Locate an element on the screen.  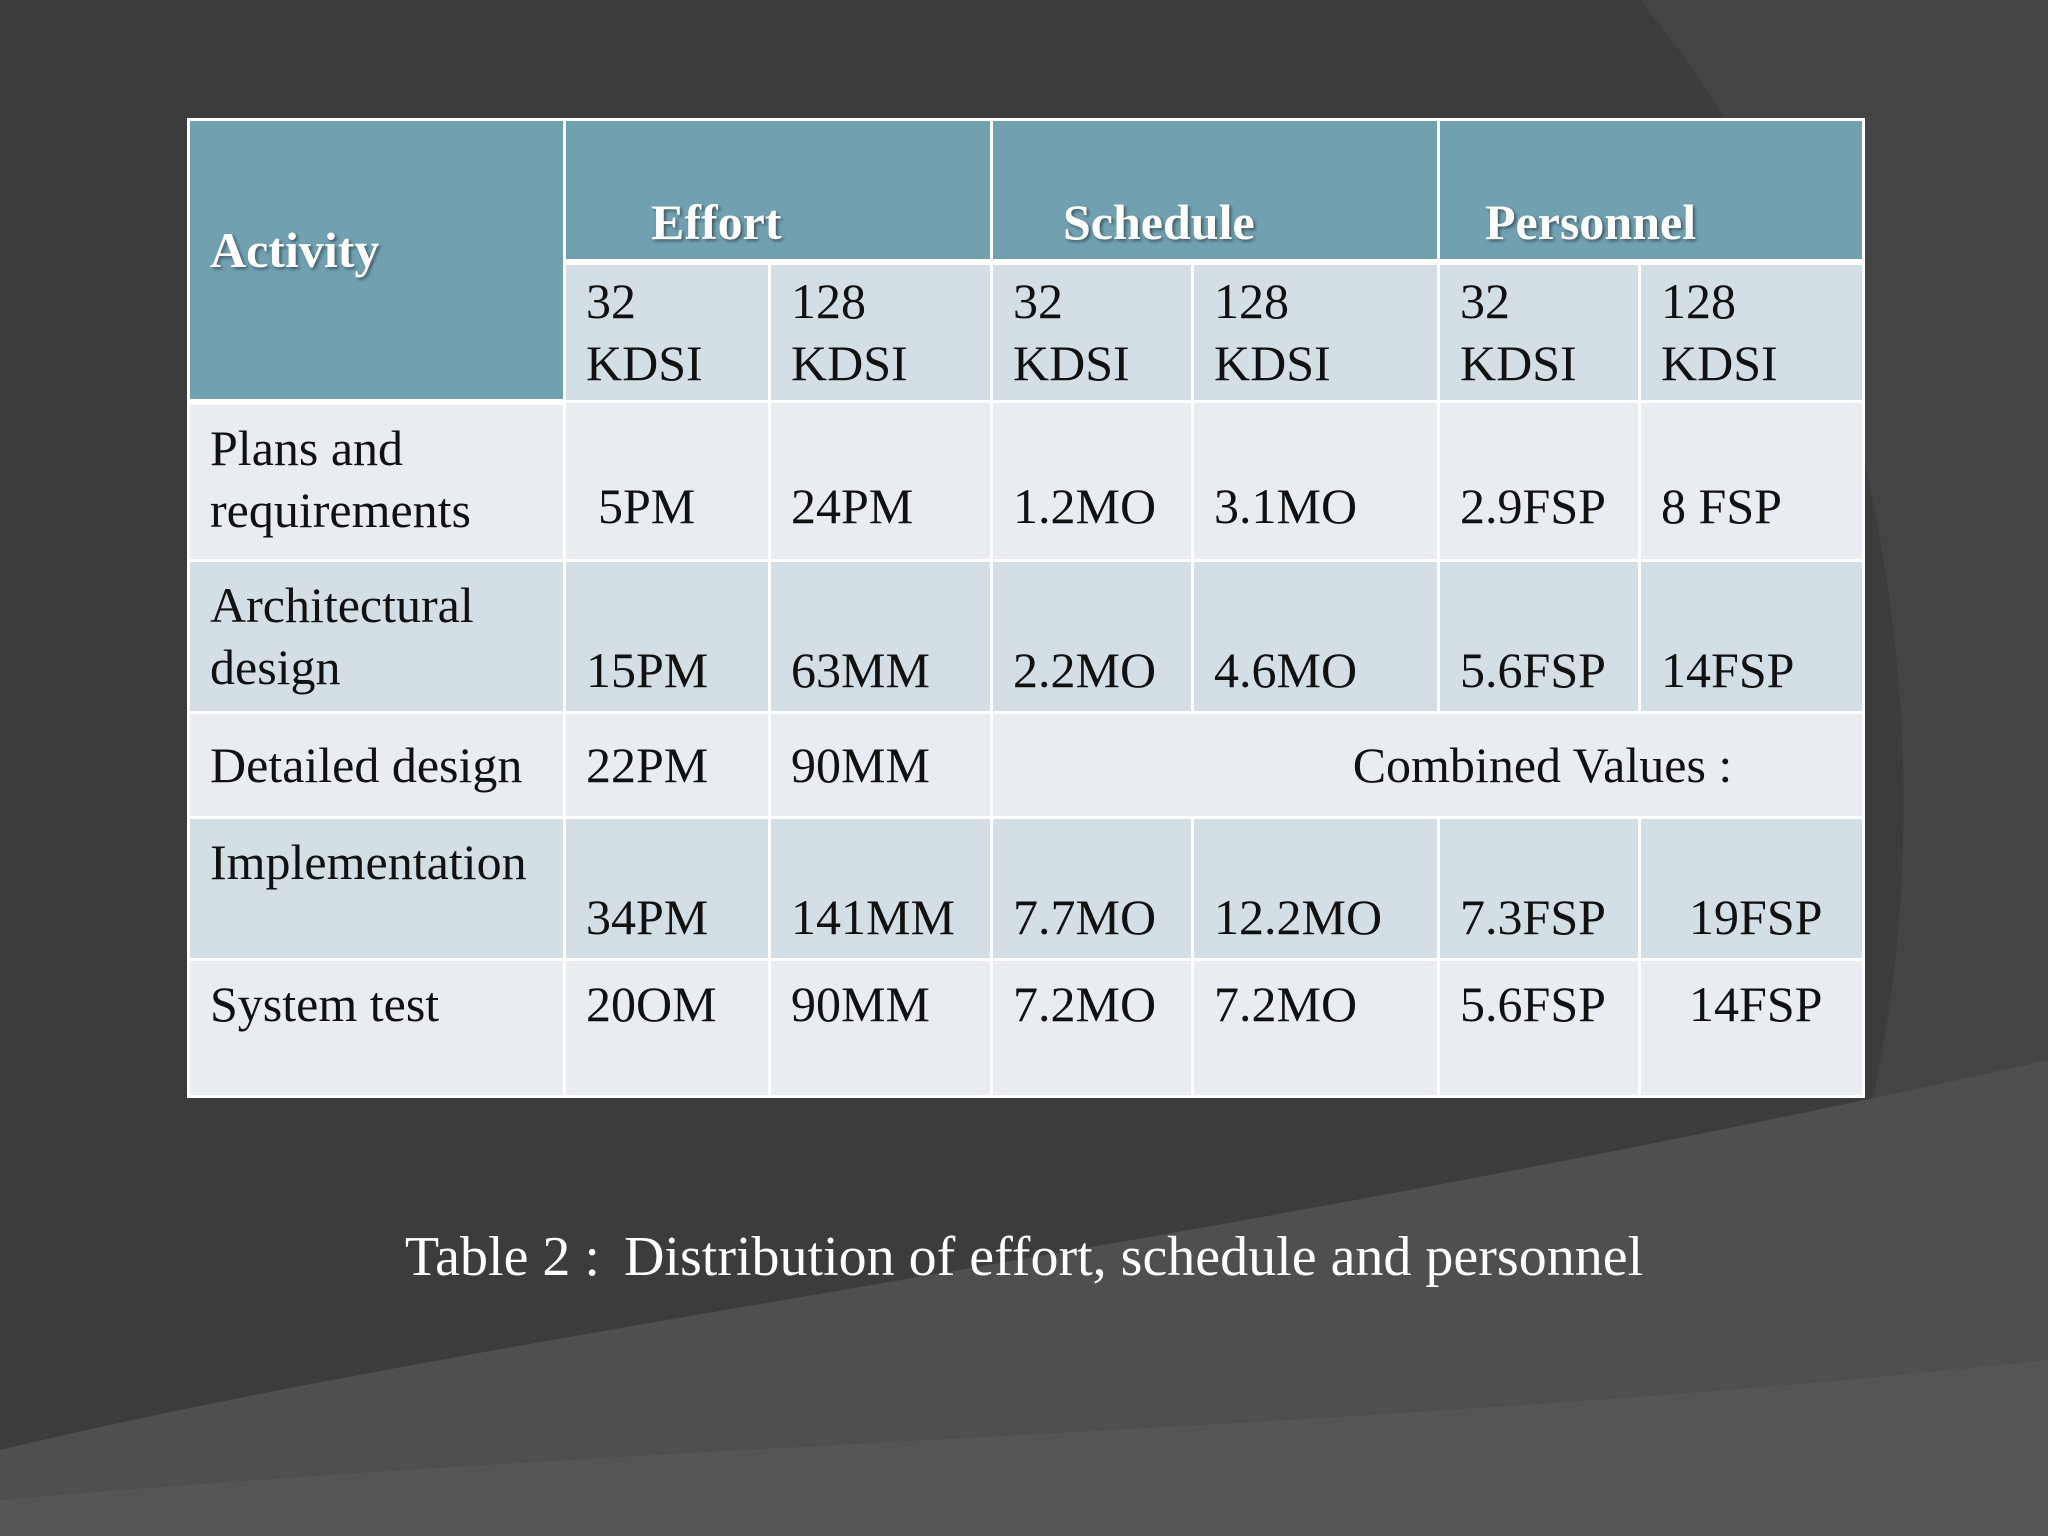
row-activity: Detailed design is located at coordinates (376, 765).